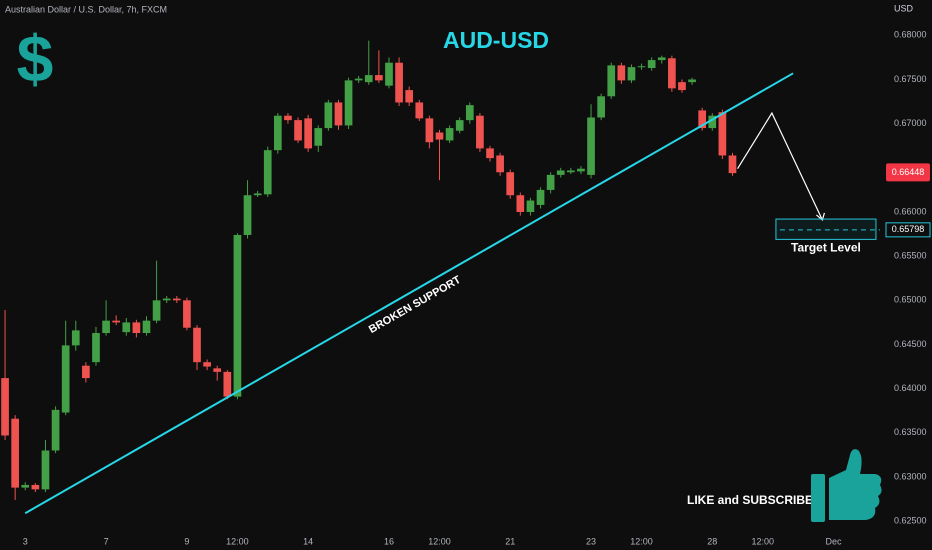 This screenshot has width=932, height=550. I want to click on x-tick-label: 9, so click(186, 541).